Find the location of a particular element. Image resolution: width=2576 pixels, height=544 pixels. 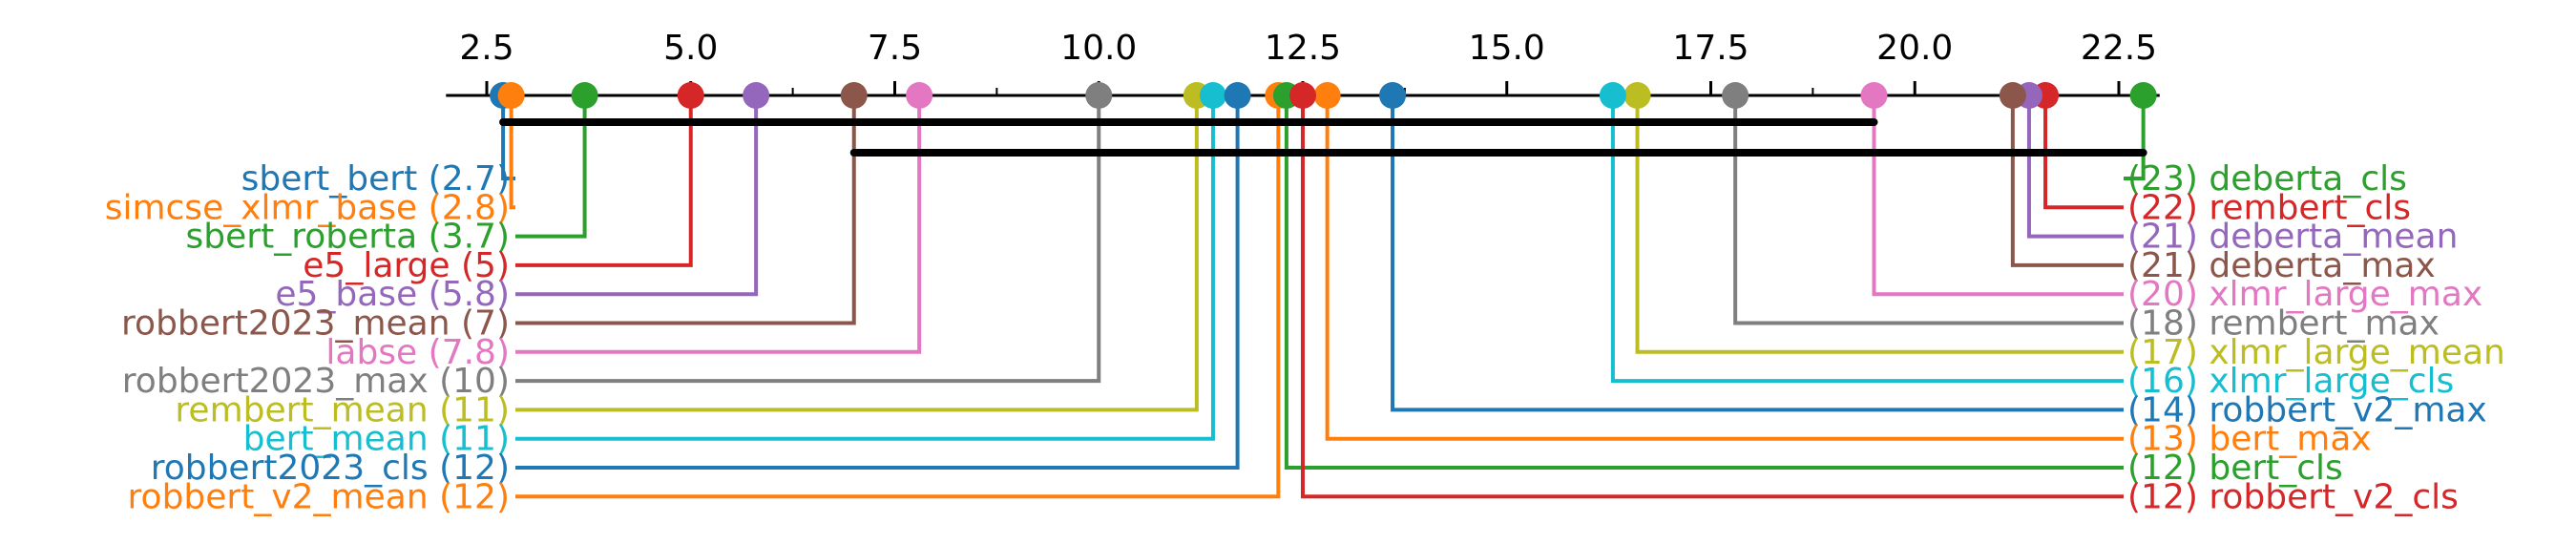

method-label-robbert_v2_mean: robbert_v2_mean (12) is located at coordinates (319, 497).